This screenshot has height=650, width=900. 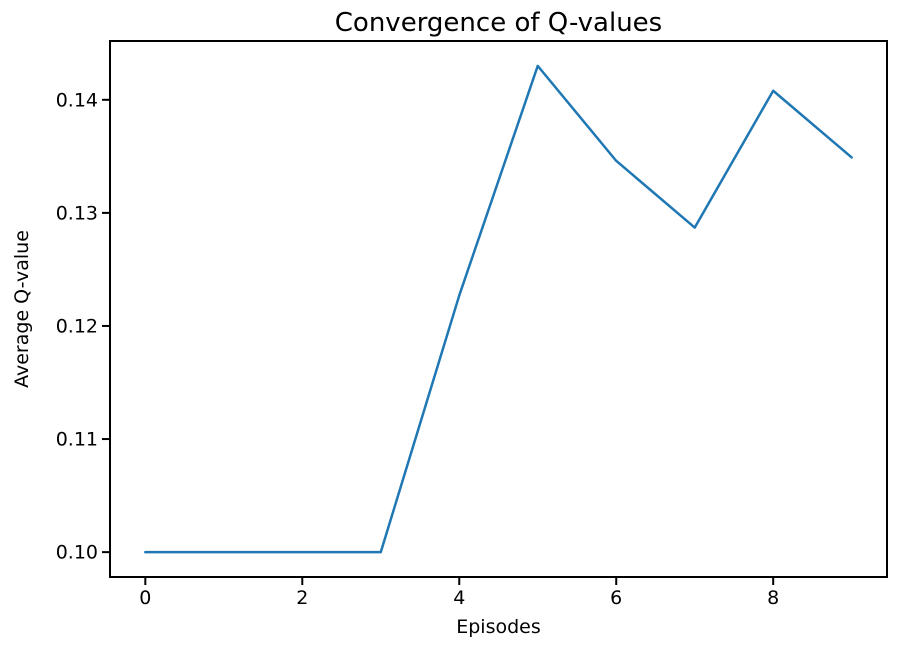 What do you see at coordinates (498, 23) in the screenshot?
I see `chart-title: Convergence of Q-values` at bounding box center [498, 23].